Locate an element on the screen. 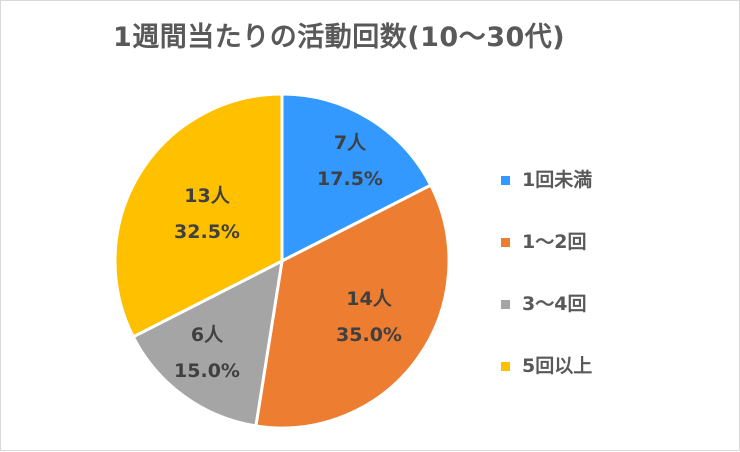 This screenshot has height=452, width=740. chart-title: 1週間当たりの活動回数(10～30代) is located at coordinates (339, 37).